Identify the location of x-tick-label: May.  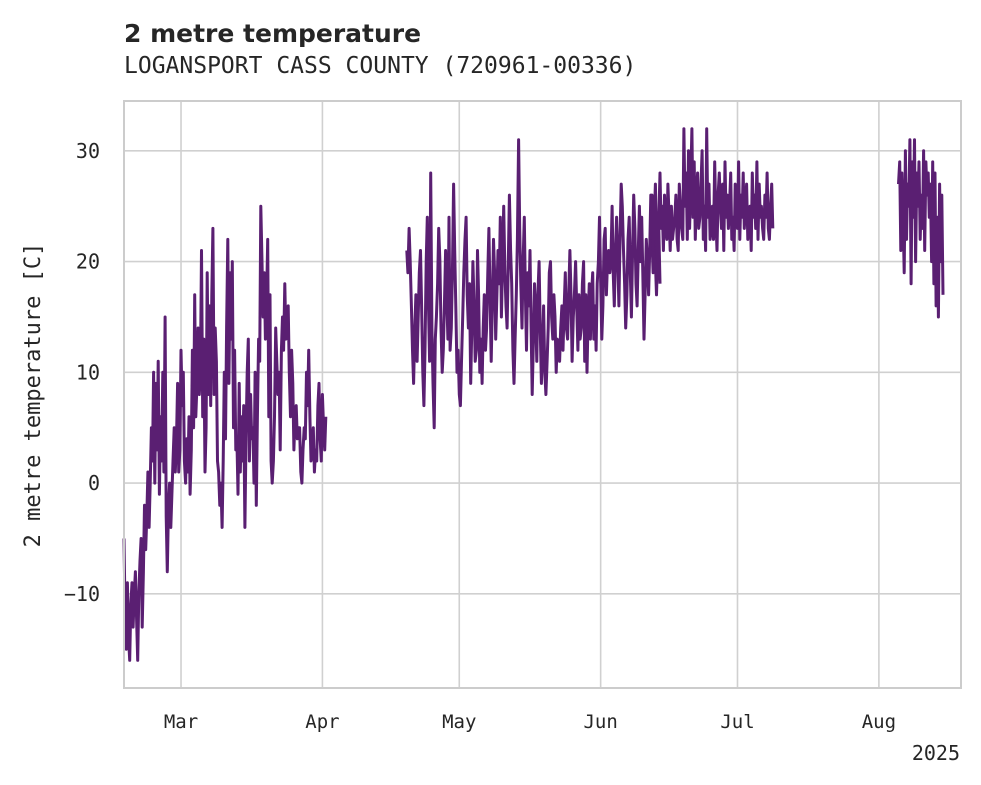
(459, 722).